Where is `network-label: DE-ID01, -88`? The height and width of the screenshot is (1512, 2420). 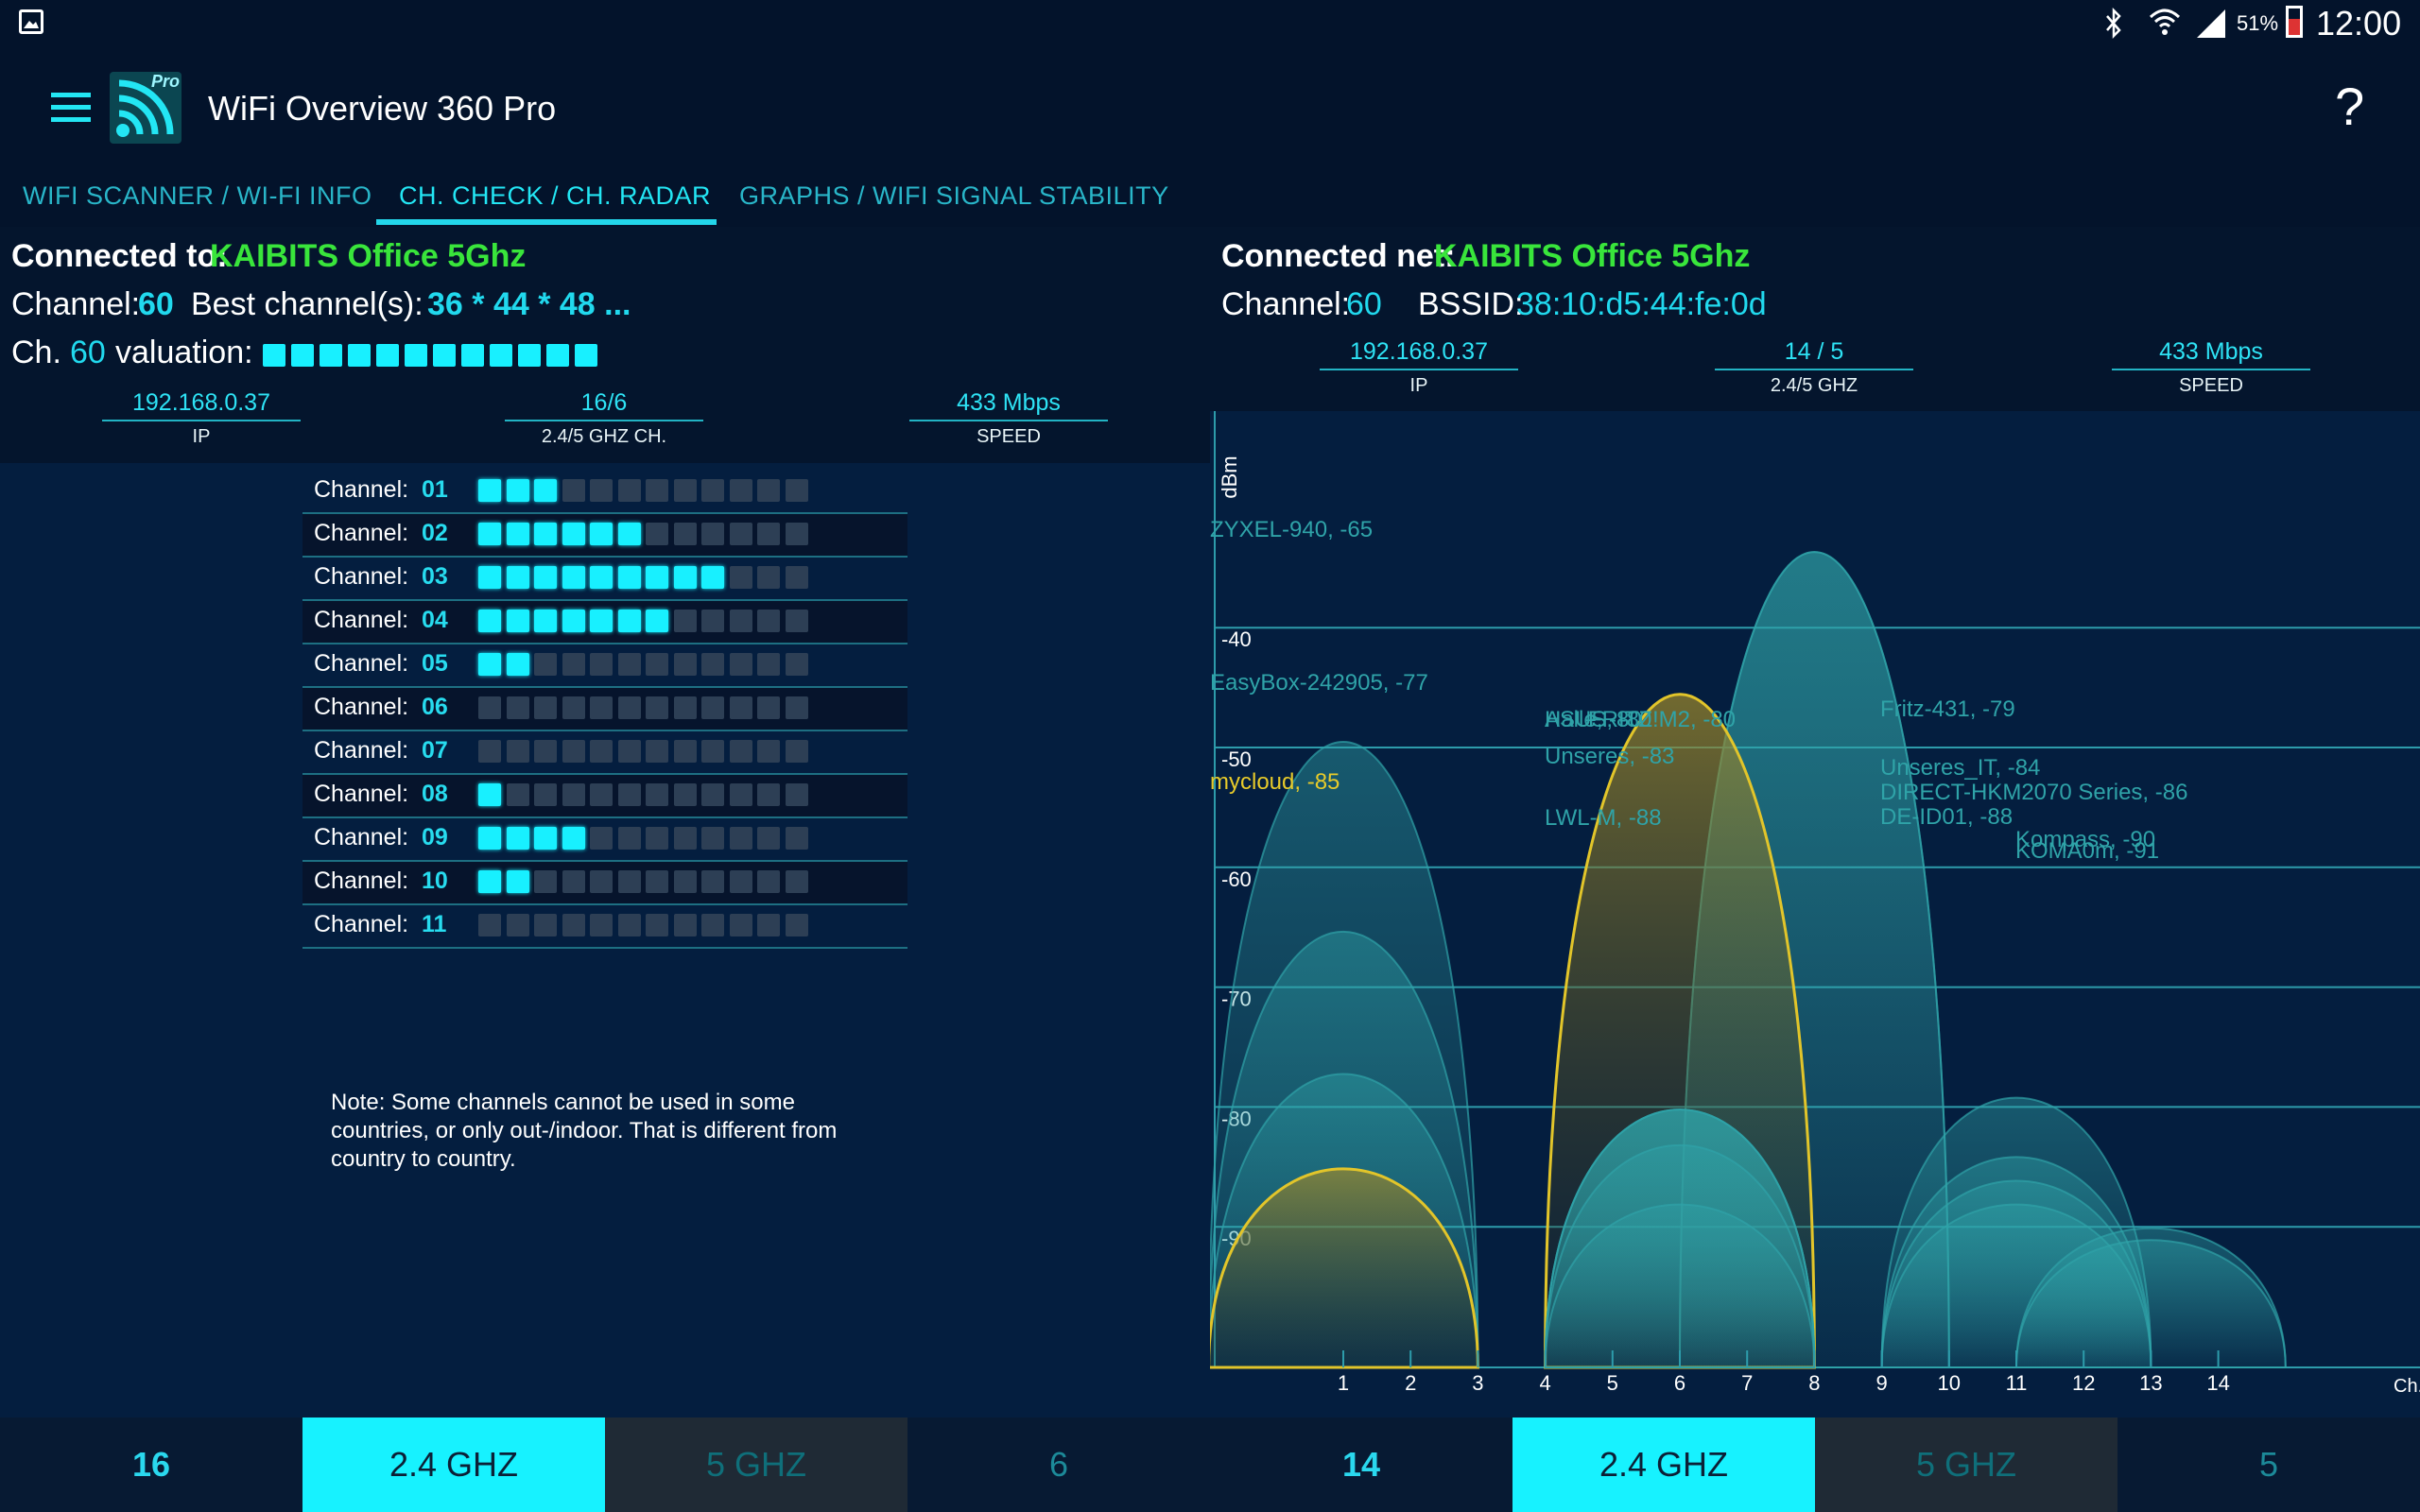
network-label: DE-ID01, -88 is located at coordinates (1947, 817).